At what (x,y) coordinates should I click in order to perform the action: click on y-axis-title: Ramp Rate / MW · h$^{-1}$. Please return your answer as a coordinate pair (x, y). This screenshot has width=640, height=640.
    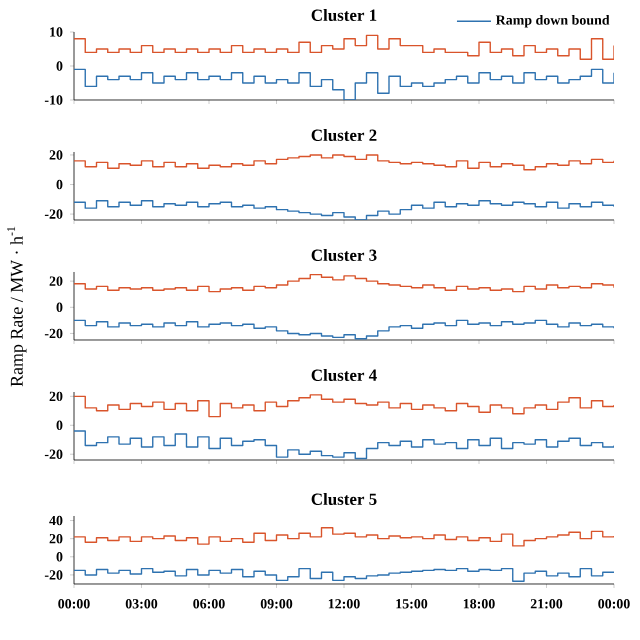
    Looking at the image, I should click on (17, 306).